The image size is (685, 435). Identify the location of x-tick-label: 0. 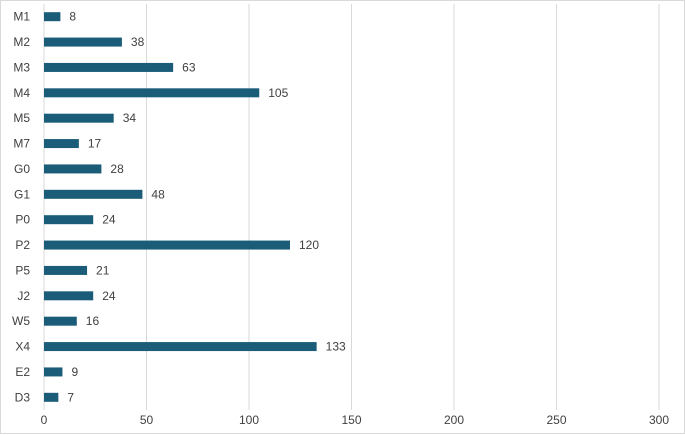
(44, 420).